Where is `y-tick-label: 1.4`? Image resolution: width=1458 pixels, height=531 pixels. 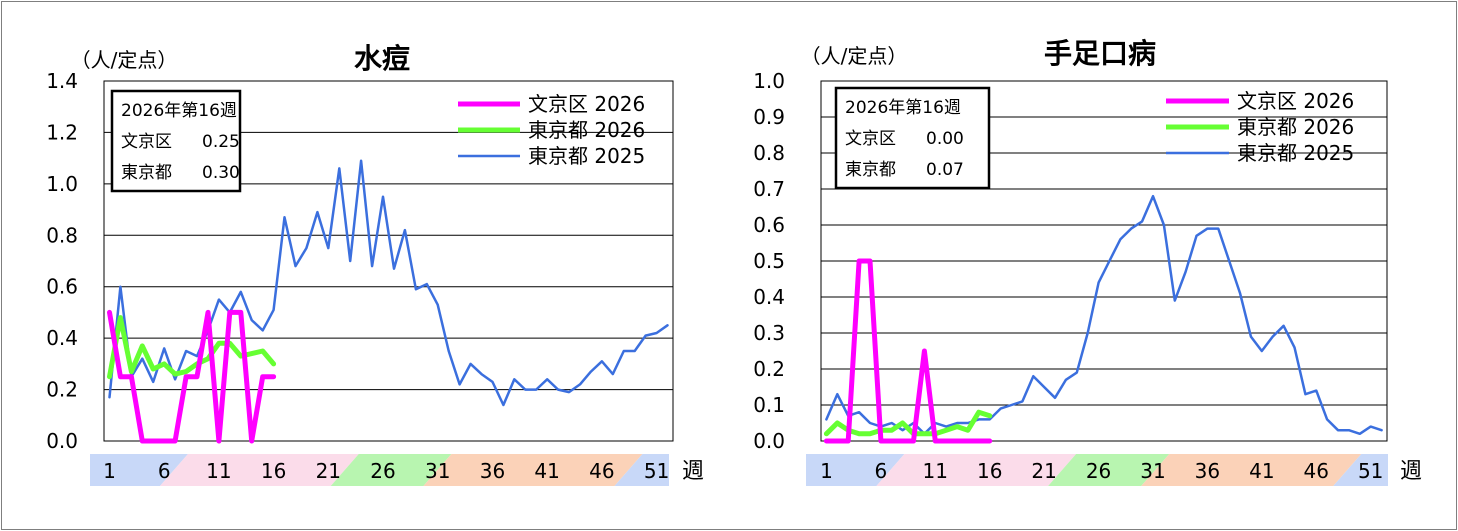
y-tick-label: 1.4 is located at coordinates (62, 81).